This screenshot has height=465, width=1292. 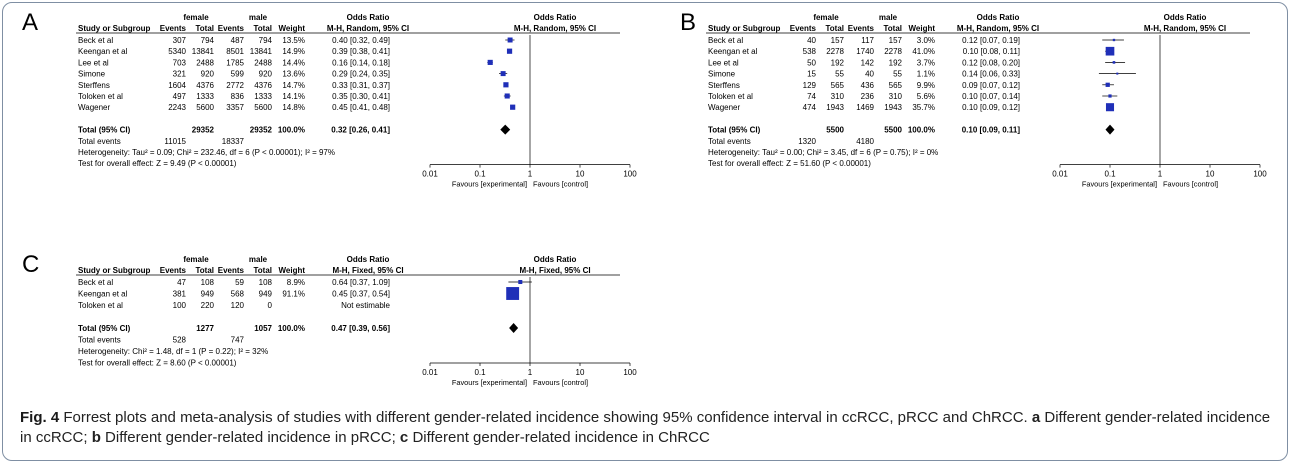 I want to click on study-name: Simone, so click(x=92, y=74).